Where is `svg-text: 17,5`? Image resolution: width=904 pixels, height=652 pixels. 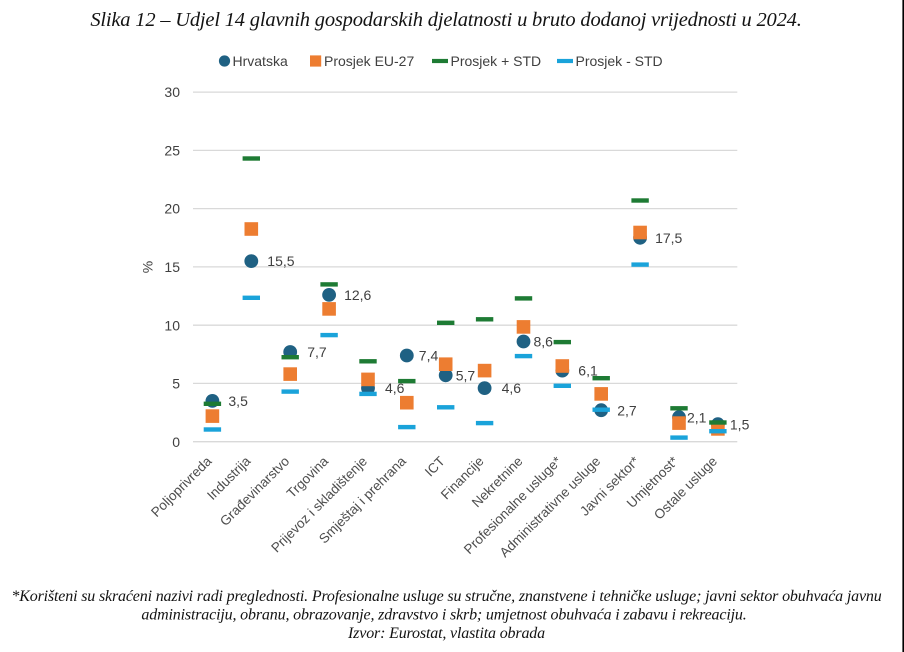 svg-text: 17,5 is located at coordinates (668, 238).